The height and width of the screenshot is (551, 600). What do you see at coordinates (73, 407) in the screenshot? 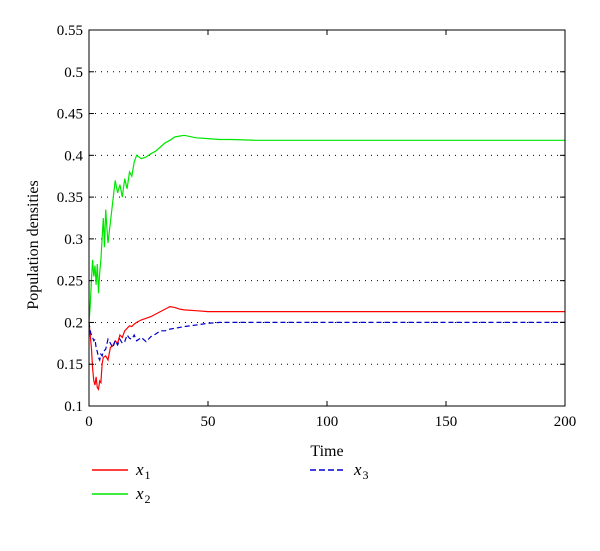
I see `y-tick-label: 0.1` at bounding box center [73, 407].